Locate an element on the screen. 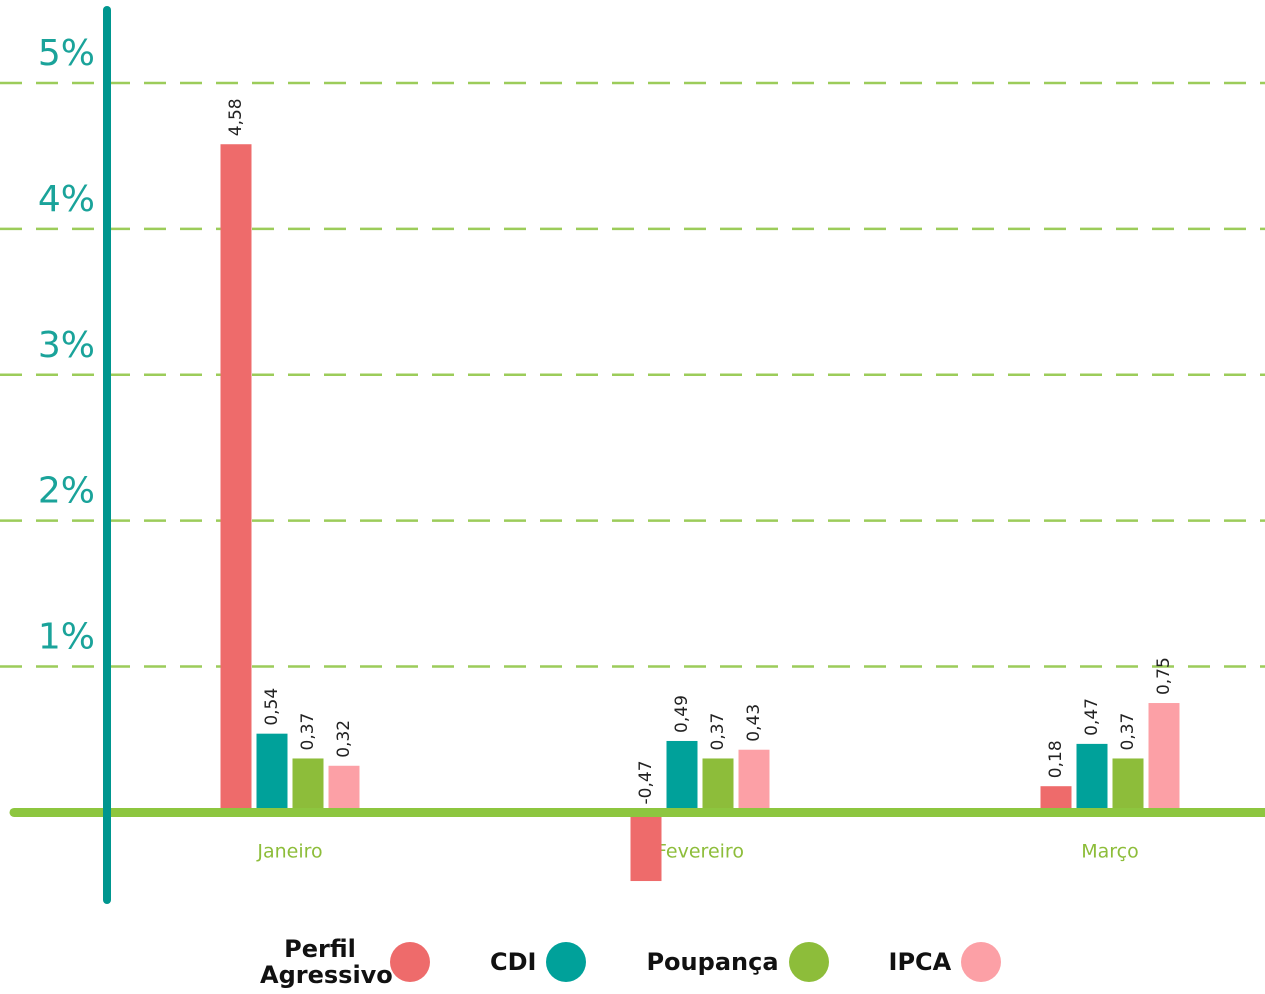  value-label: 4,58 is located at coordinates (236, 117).